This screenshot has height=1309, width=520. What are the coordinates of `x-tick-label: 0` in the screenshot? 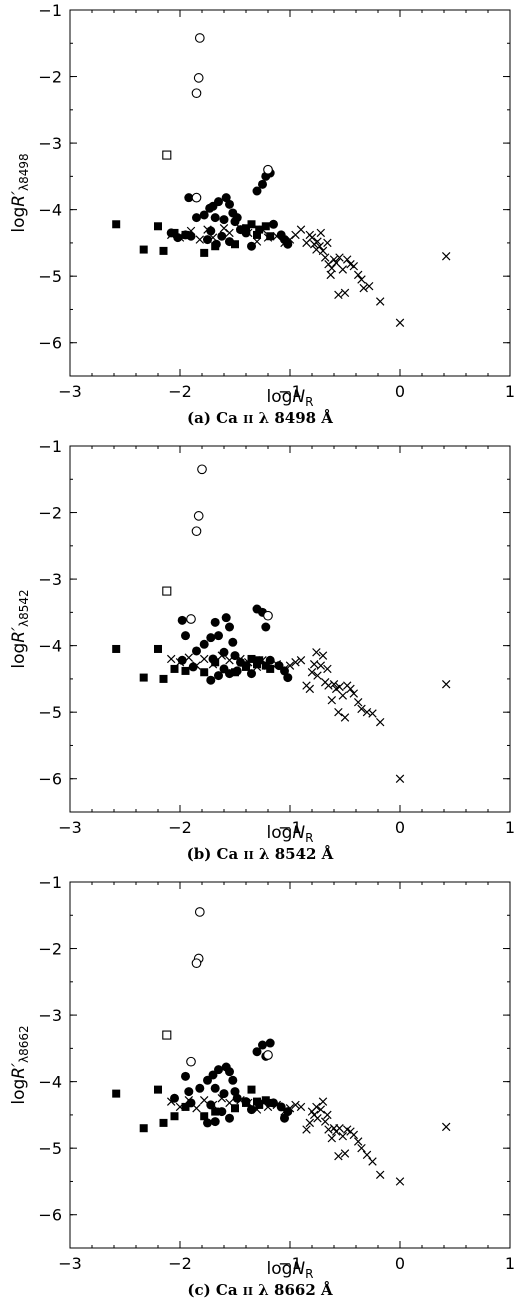 It's located at (400, 391).